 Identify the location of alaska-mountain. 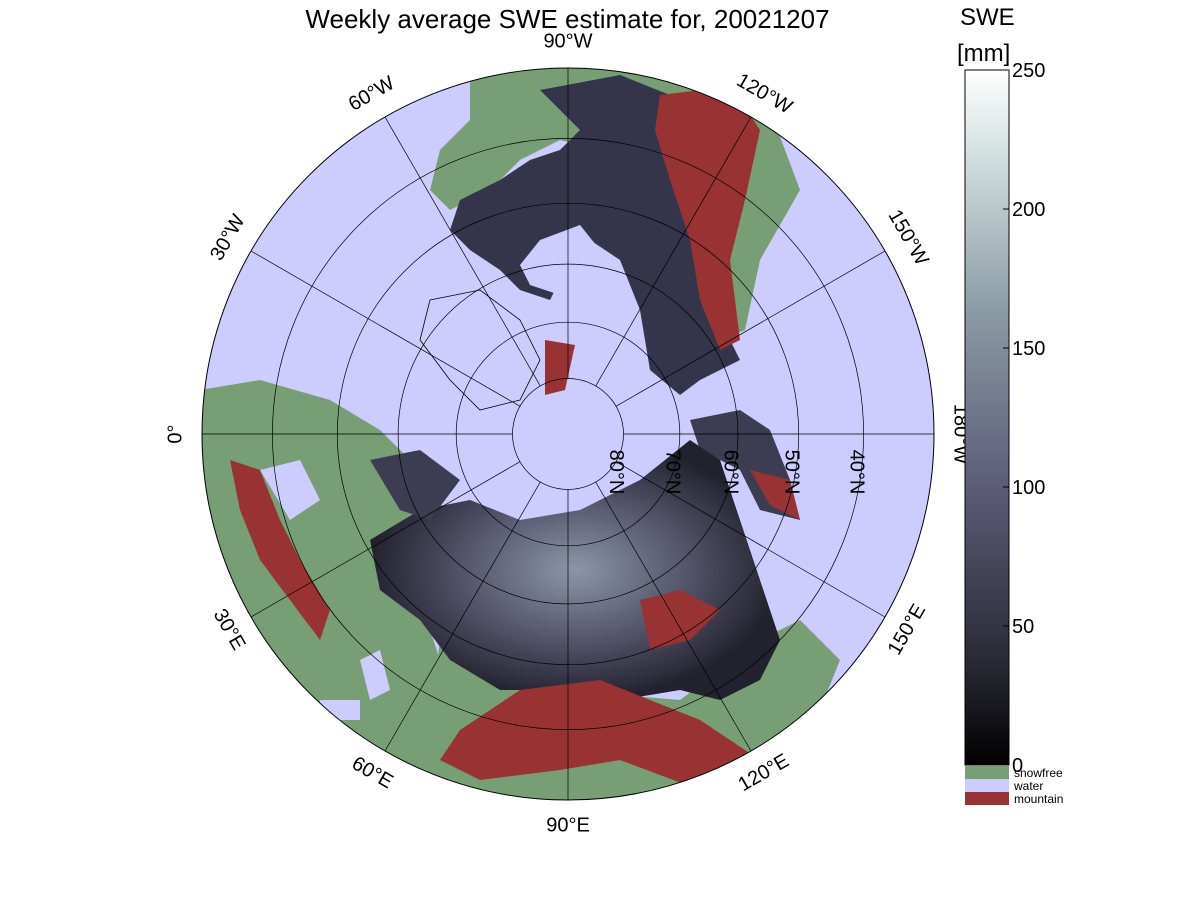
(775, 495).